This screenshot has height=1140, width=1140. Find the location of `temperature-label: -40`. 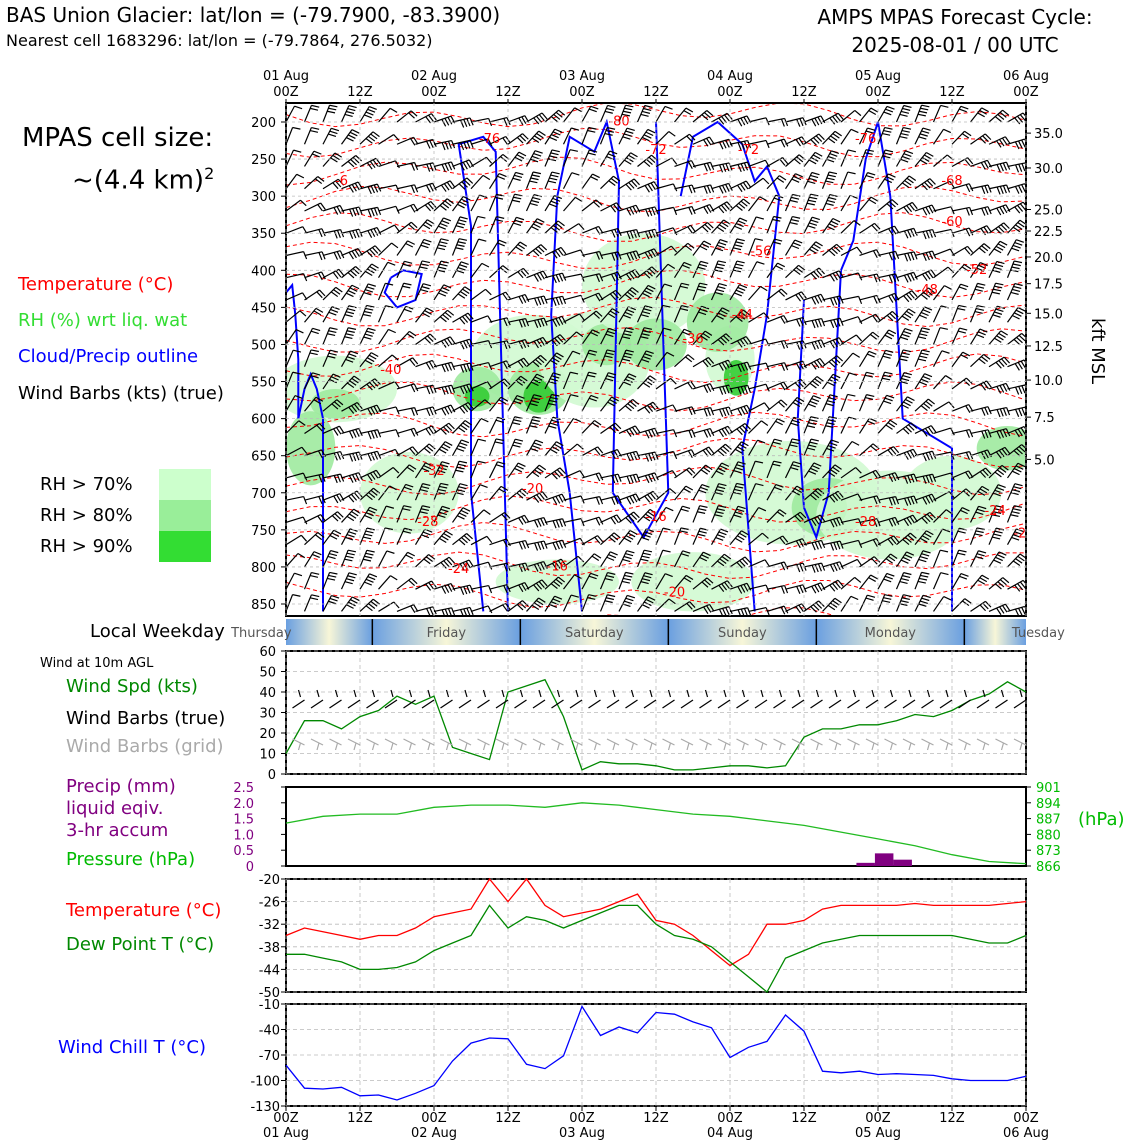

temperature-label: -40 is located at coordinates (390, 370).